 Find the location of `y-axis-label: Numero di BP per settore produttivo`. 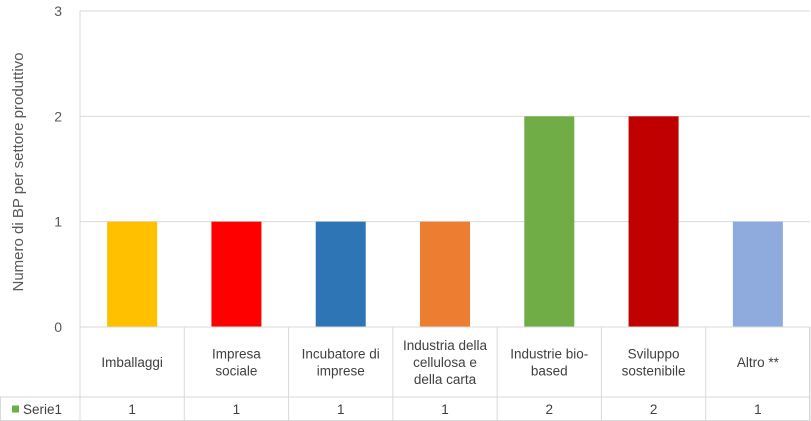

y-axis-label: Numero di BP per settore produttivo is located at coordinates (18, 171).